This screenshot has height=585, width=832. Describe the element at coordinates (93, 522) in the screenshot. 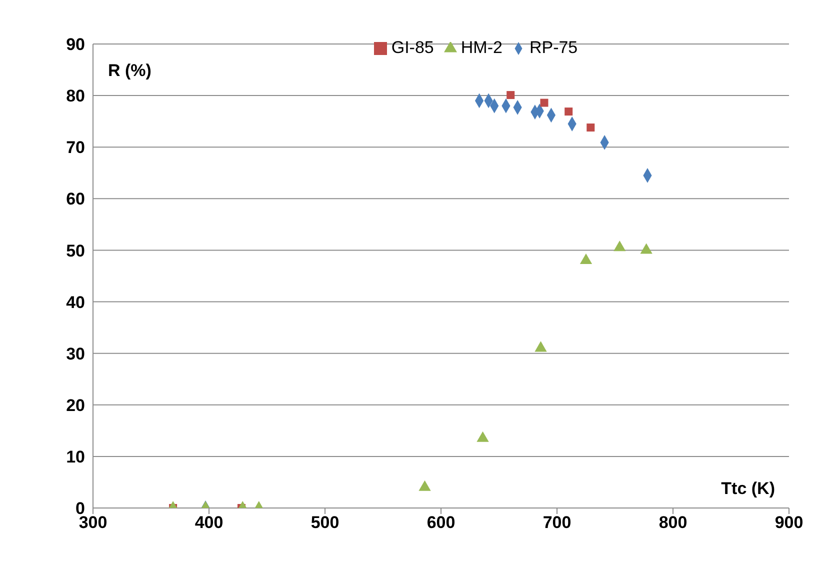

I see `x-tick-label: 300` at that location.